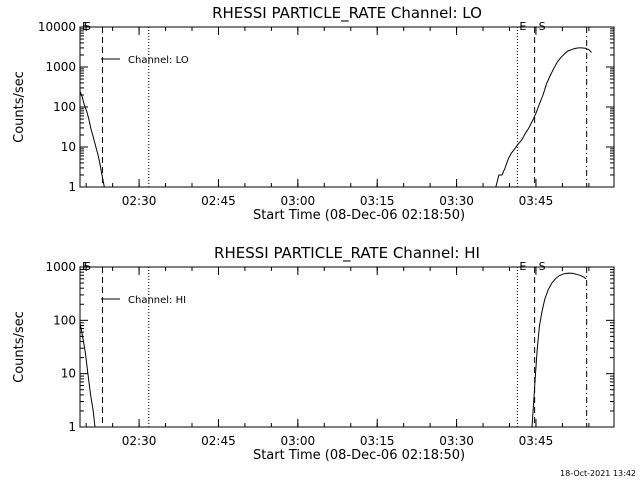 The image size is (640, 480). What do you see at coordinates (347, 13) in the screenshot?
I see `chart-title: RHESSI PARTICLE_RATE Channel: LO` at bounding box center [347, 13].